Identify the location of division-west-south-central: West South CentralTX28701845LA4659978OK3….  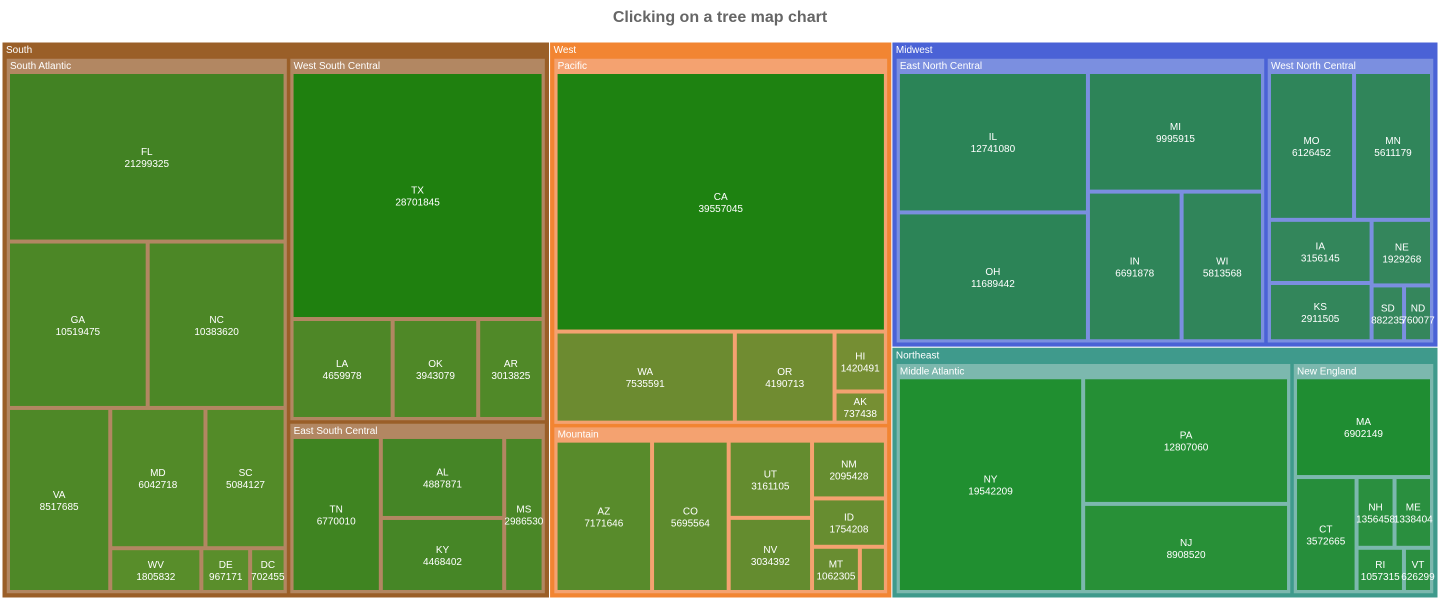
(417, 239).